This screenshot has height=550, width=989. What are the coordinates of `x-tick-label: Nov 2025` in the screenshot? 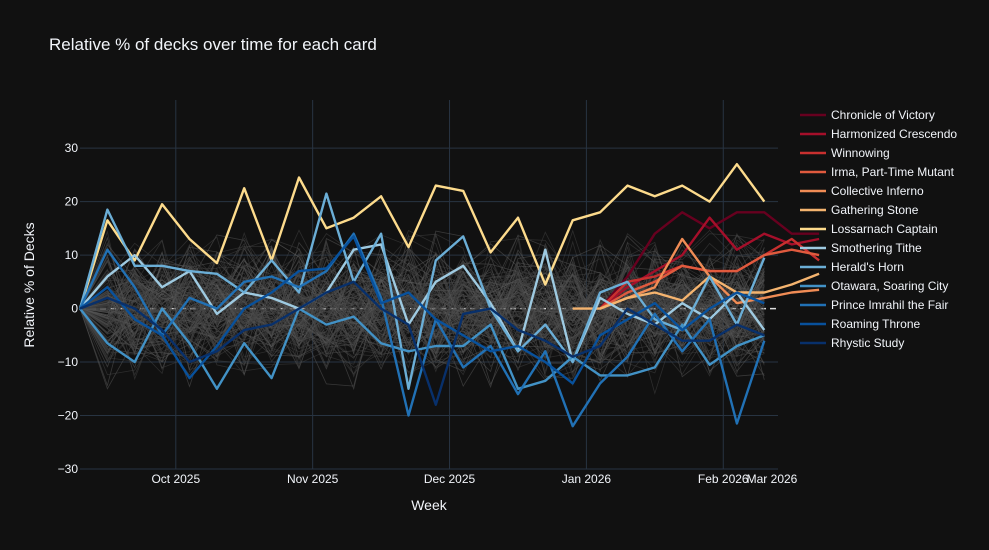 It's located at (313, 479).